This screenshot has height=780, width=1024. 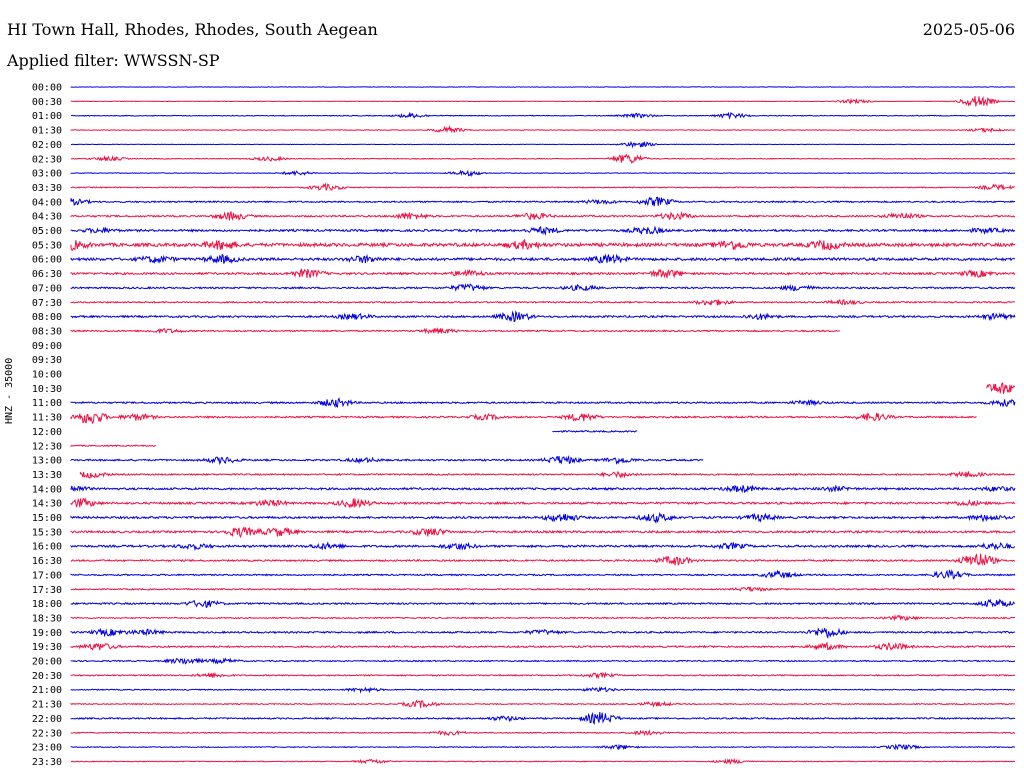 I want to click on row-time-label: 00:00, so click(x=47, y=88).